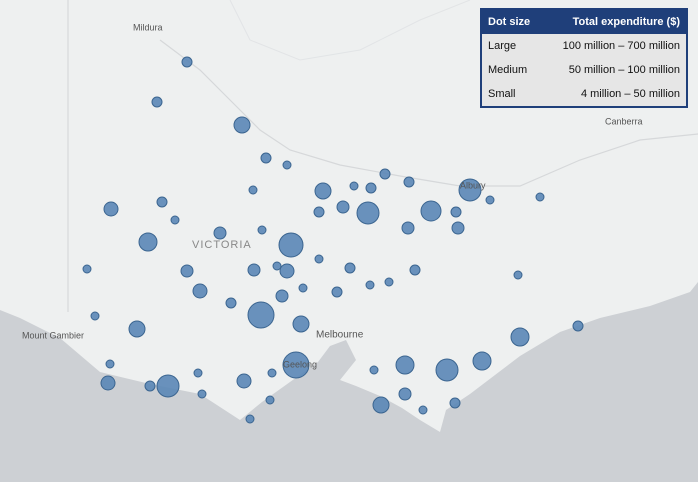 The width and height of the screenshot is (698, 482). I want to click on place-label: Mildura, so click(148, 27).